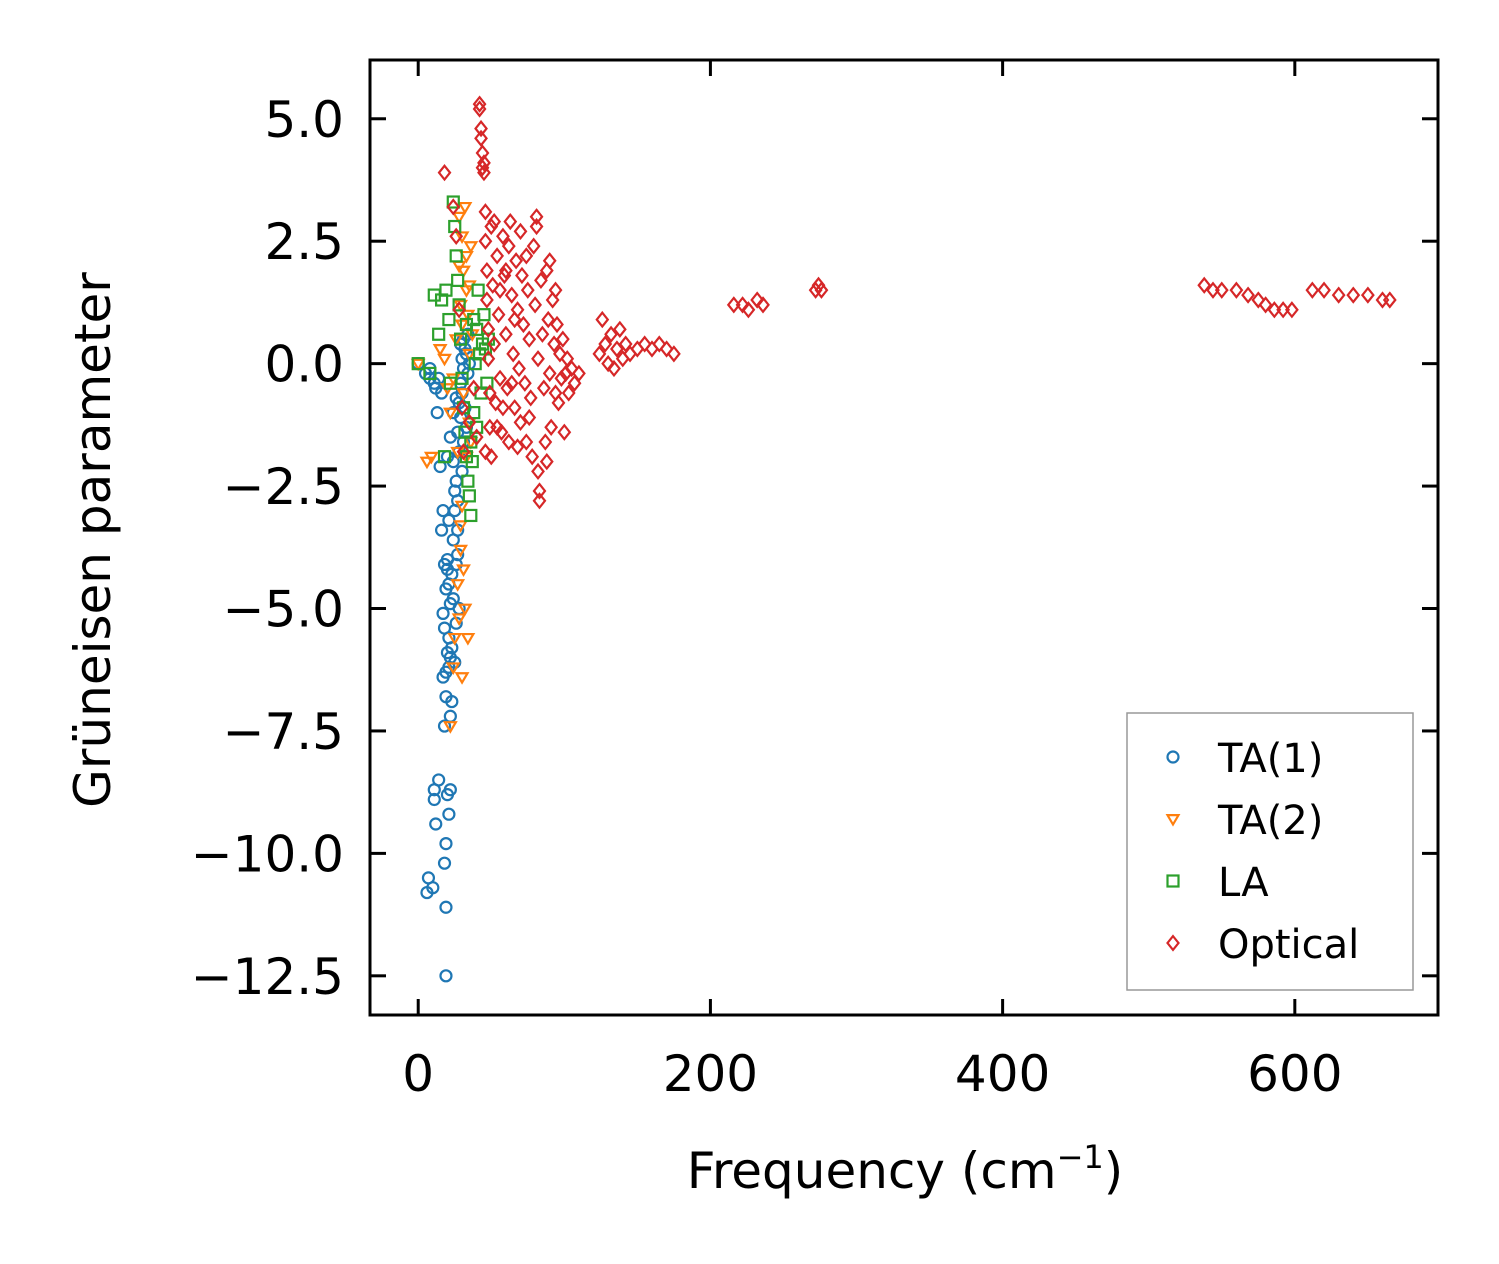 The image size is (1499, 1264). What do you see at coordinates (1244, 759) in the screenshot?
I see `legend-entry-ta-1: TA(1)` at bounding box center [1244, 759].